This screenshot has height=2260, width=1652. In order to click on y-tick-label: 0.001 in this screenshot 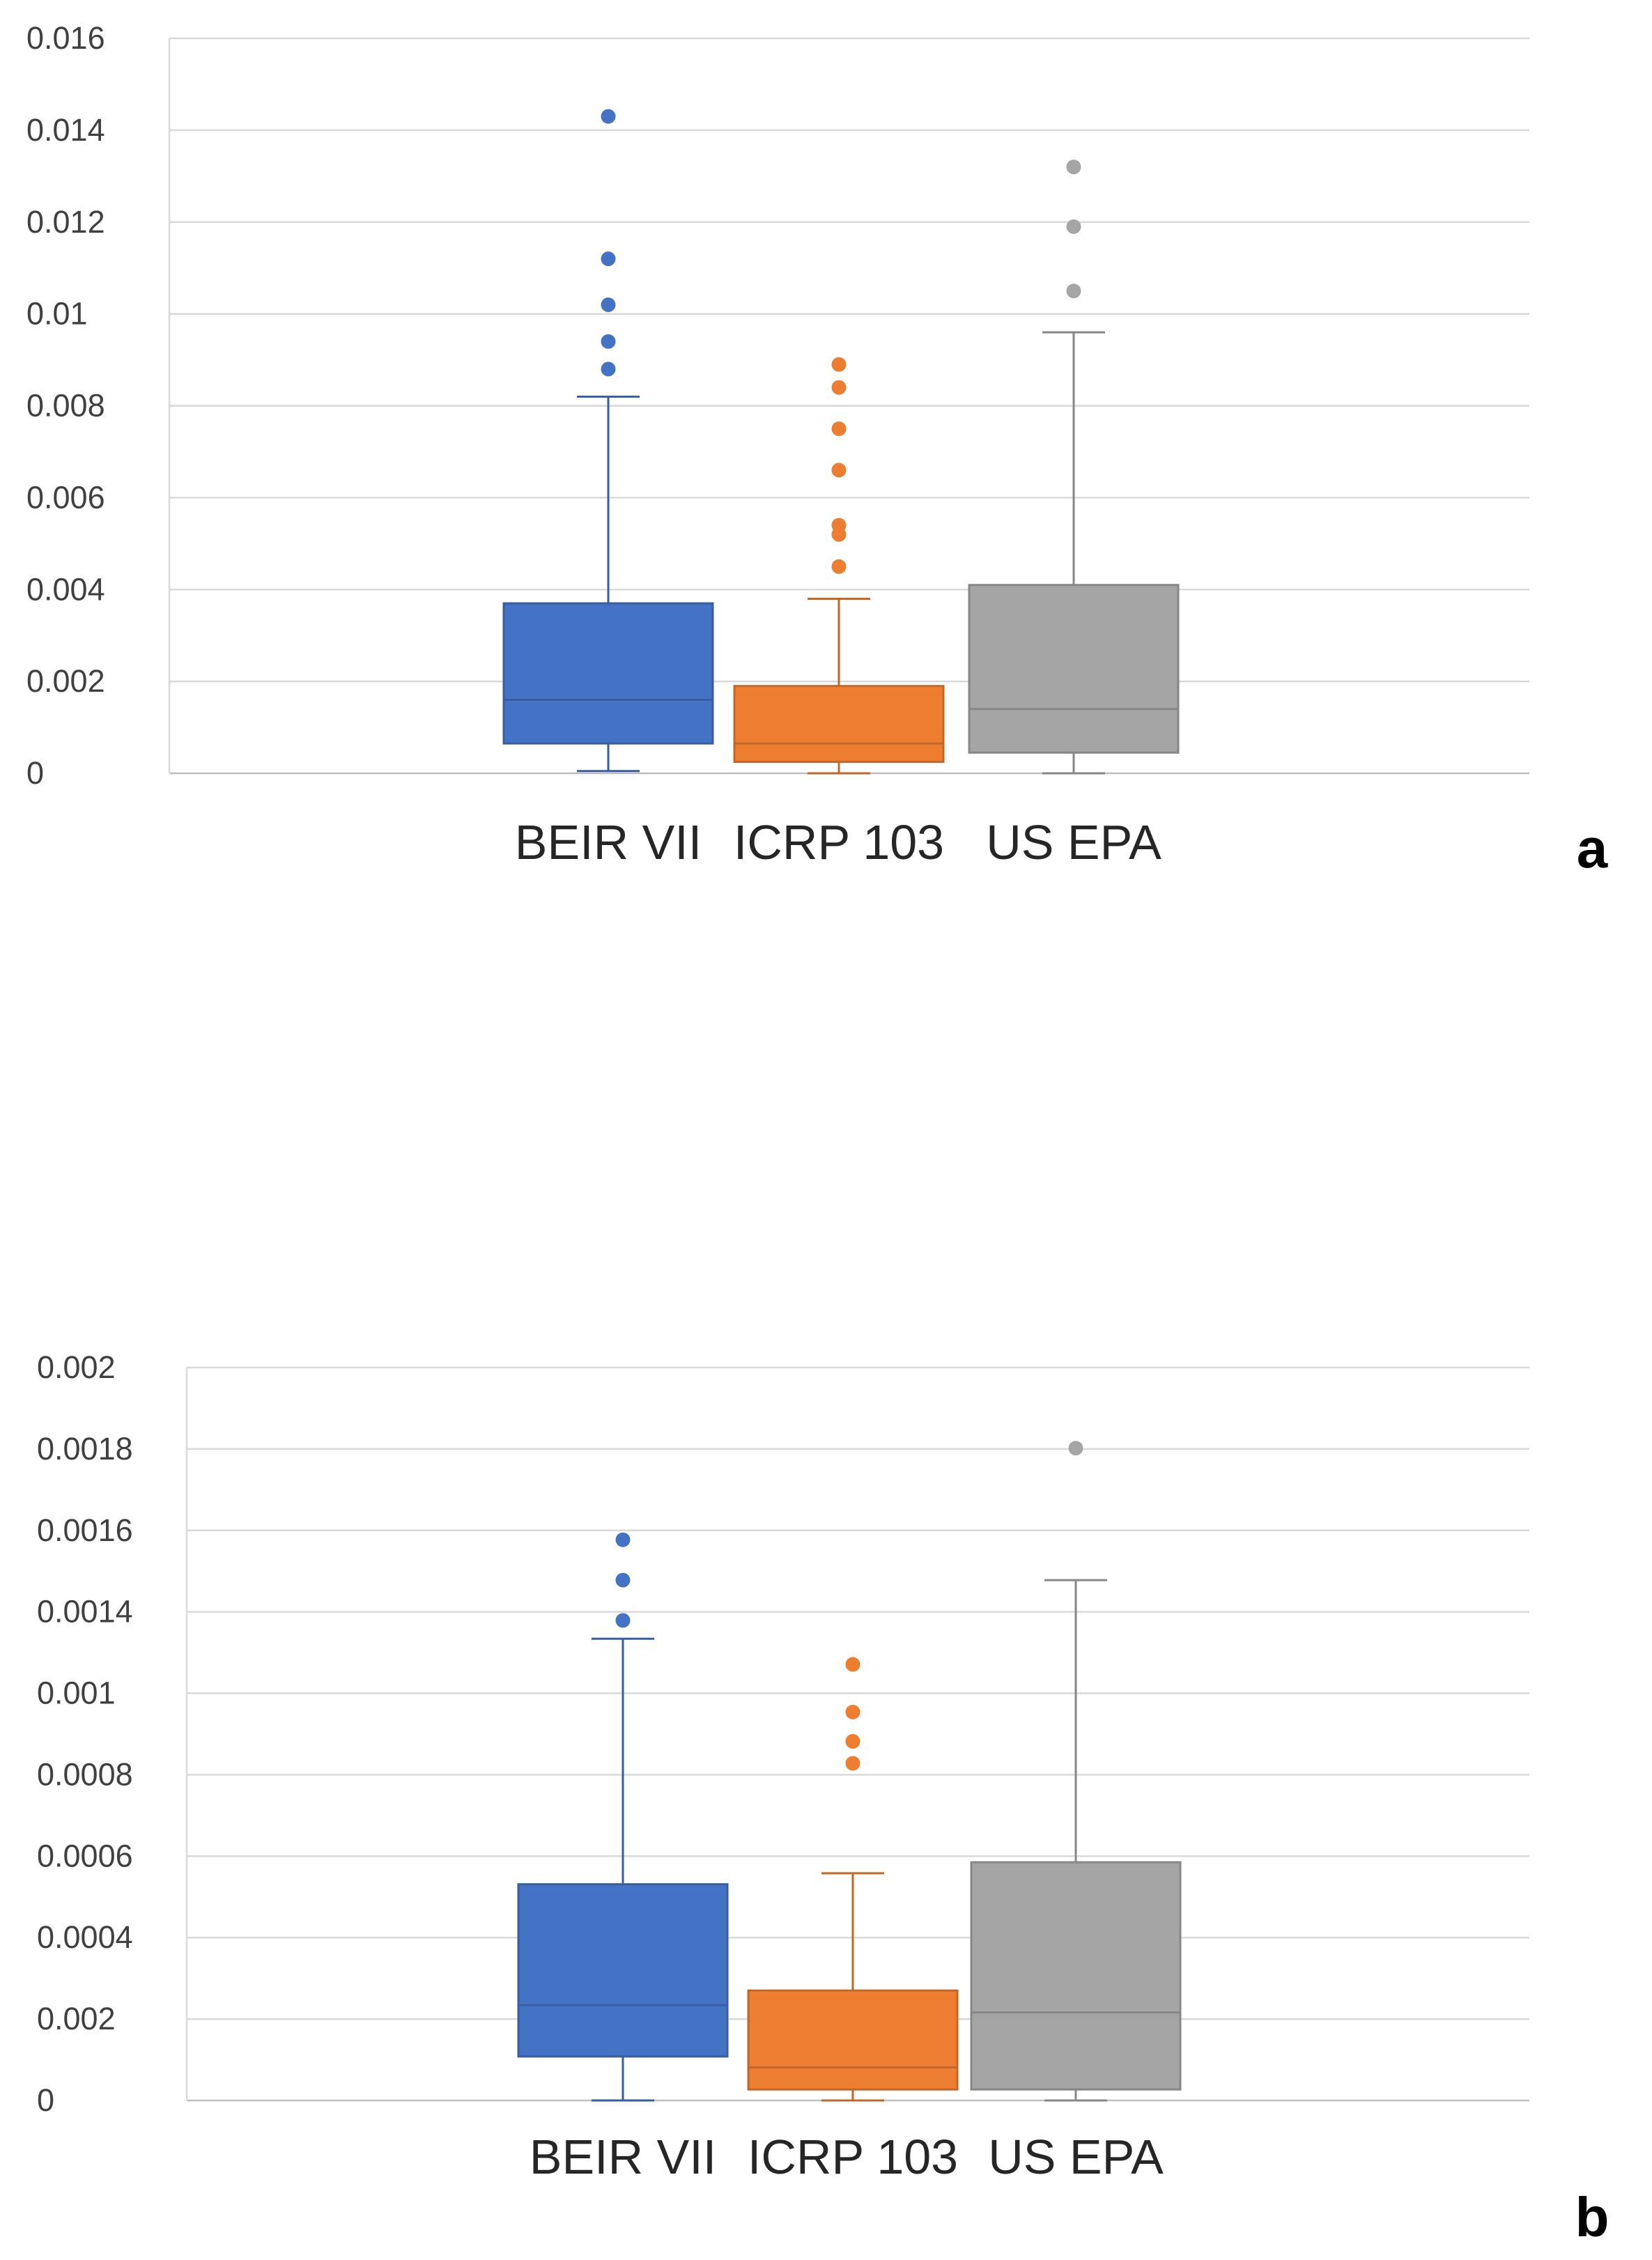, I will do `click(76, 1693)`.